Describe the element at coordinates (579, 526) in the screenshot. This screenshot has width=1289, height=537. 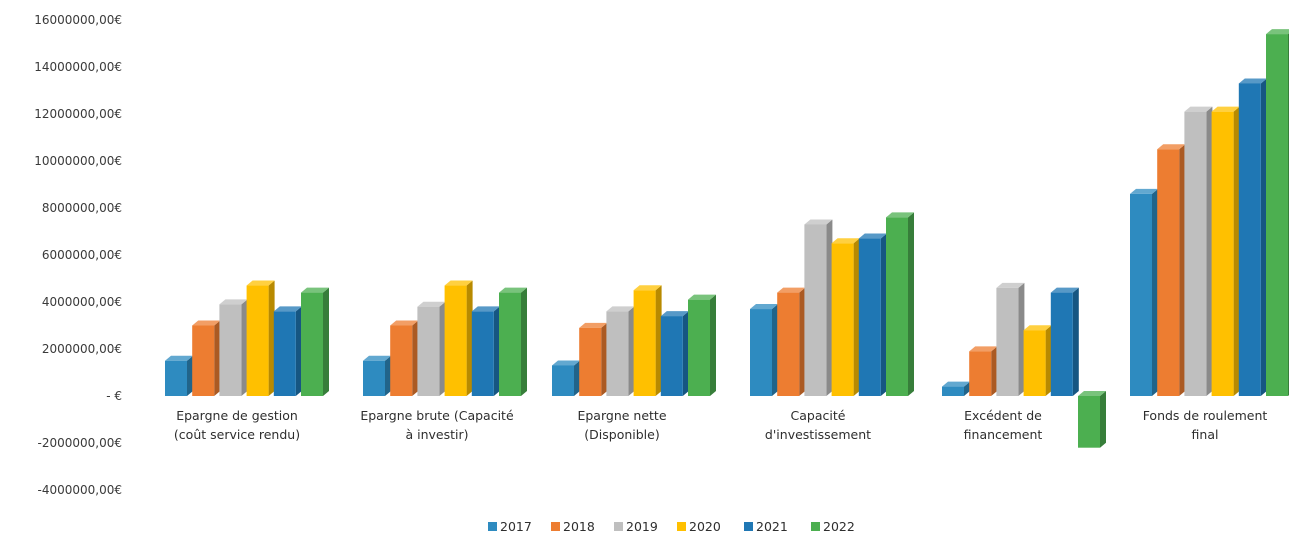
I see `legend-label: 2018` at that location.